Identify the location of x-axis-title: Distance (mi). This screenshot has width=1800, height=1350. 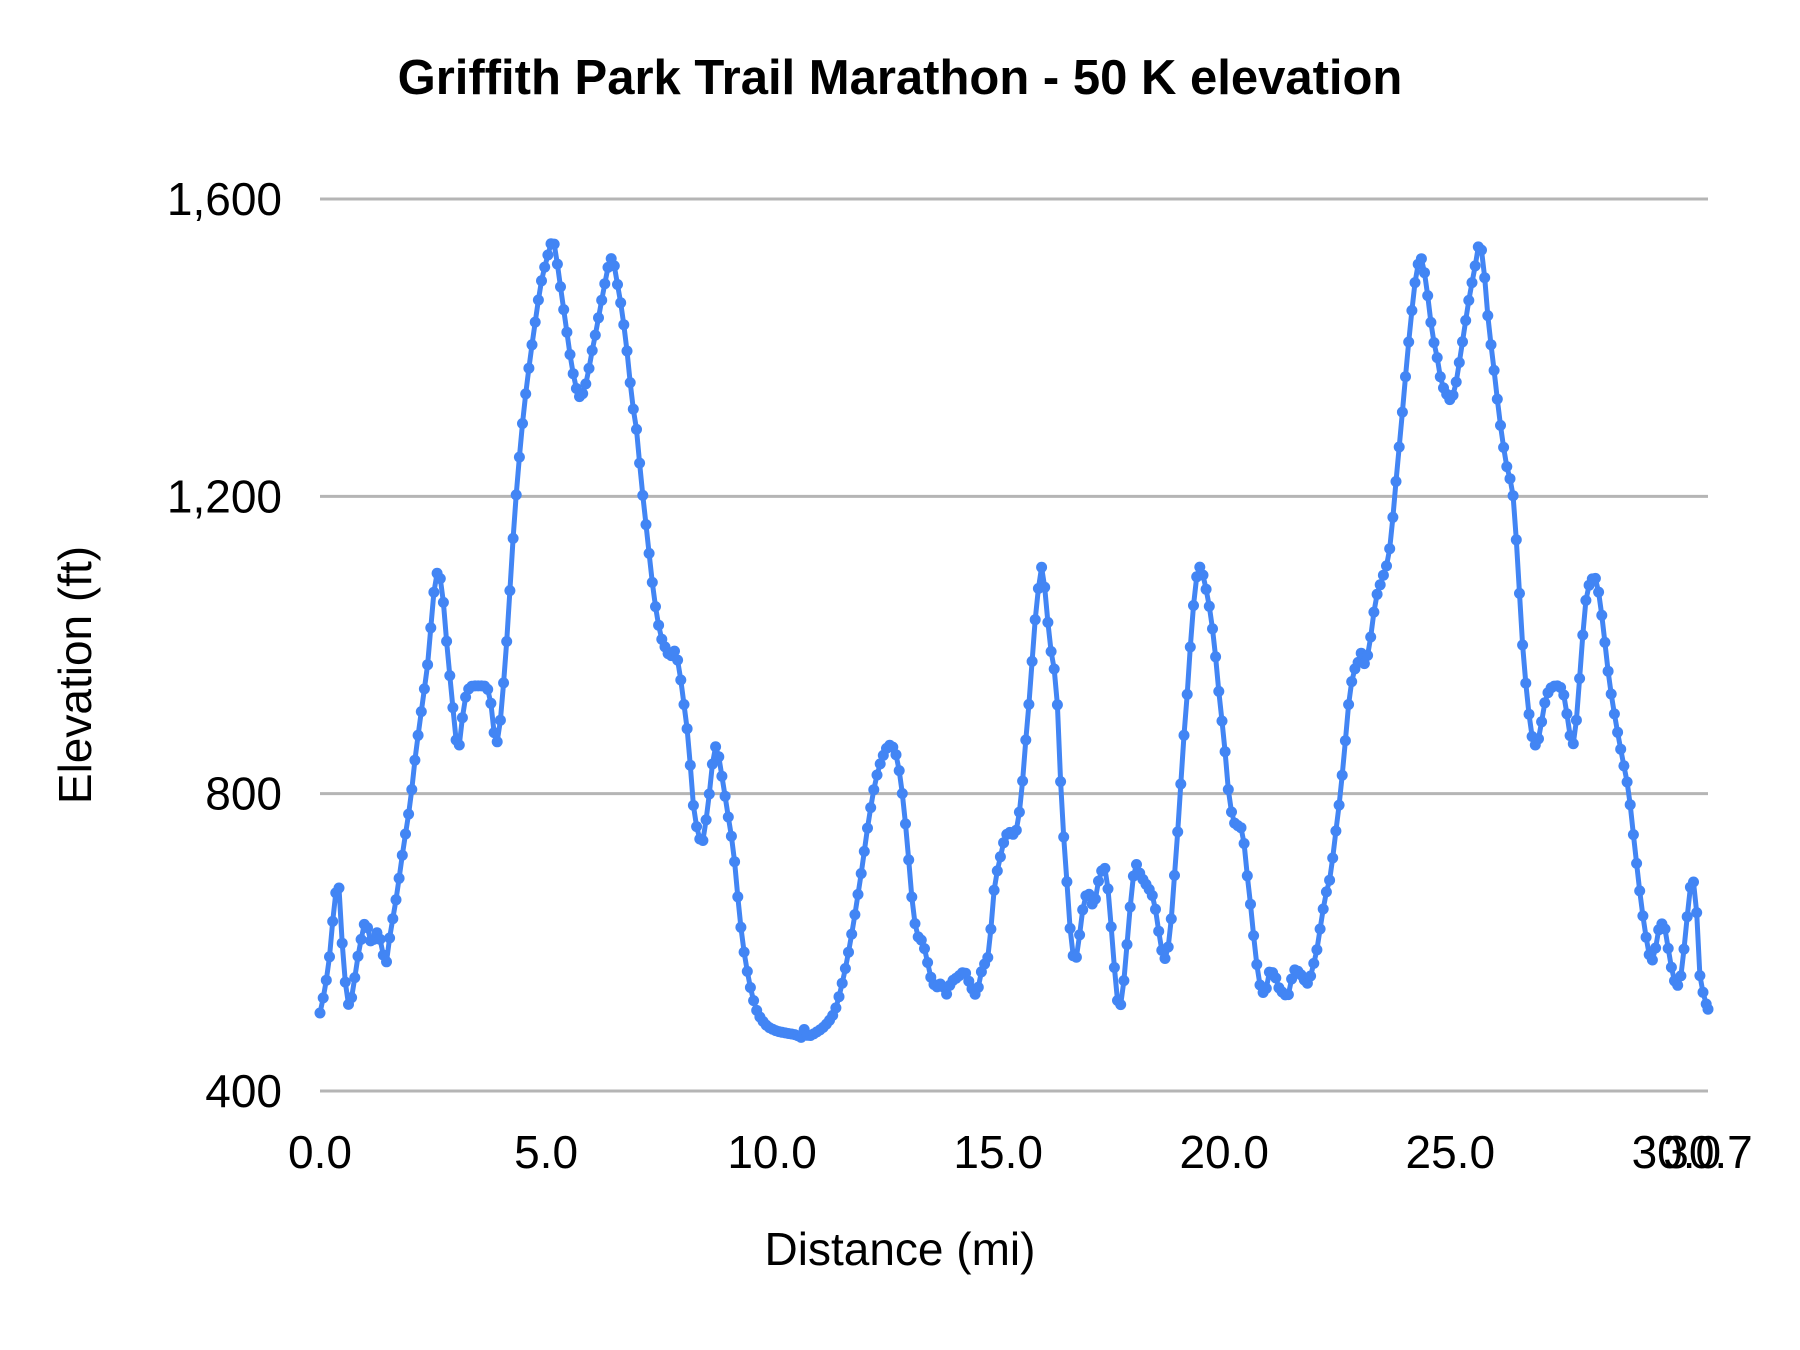
(900, 1249).